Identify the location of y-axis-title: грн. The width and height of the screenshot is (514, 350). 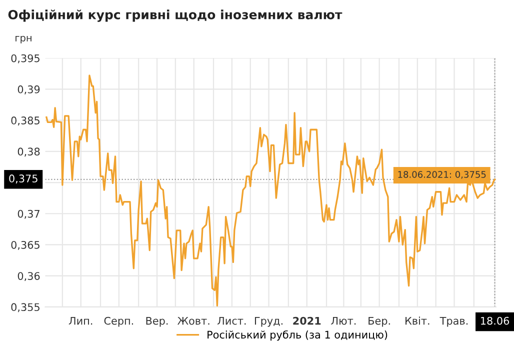
(24, 40).